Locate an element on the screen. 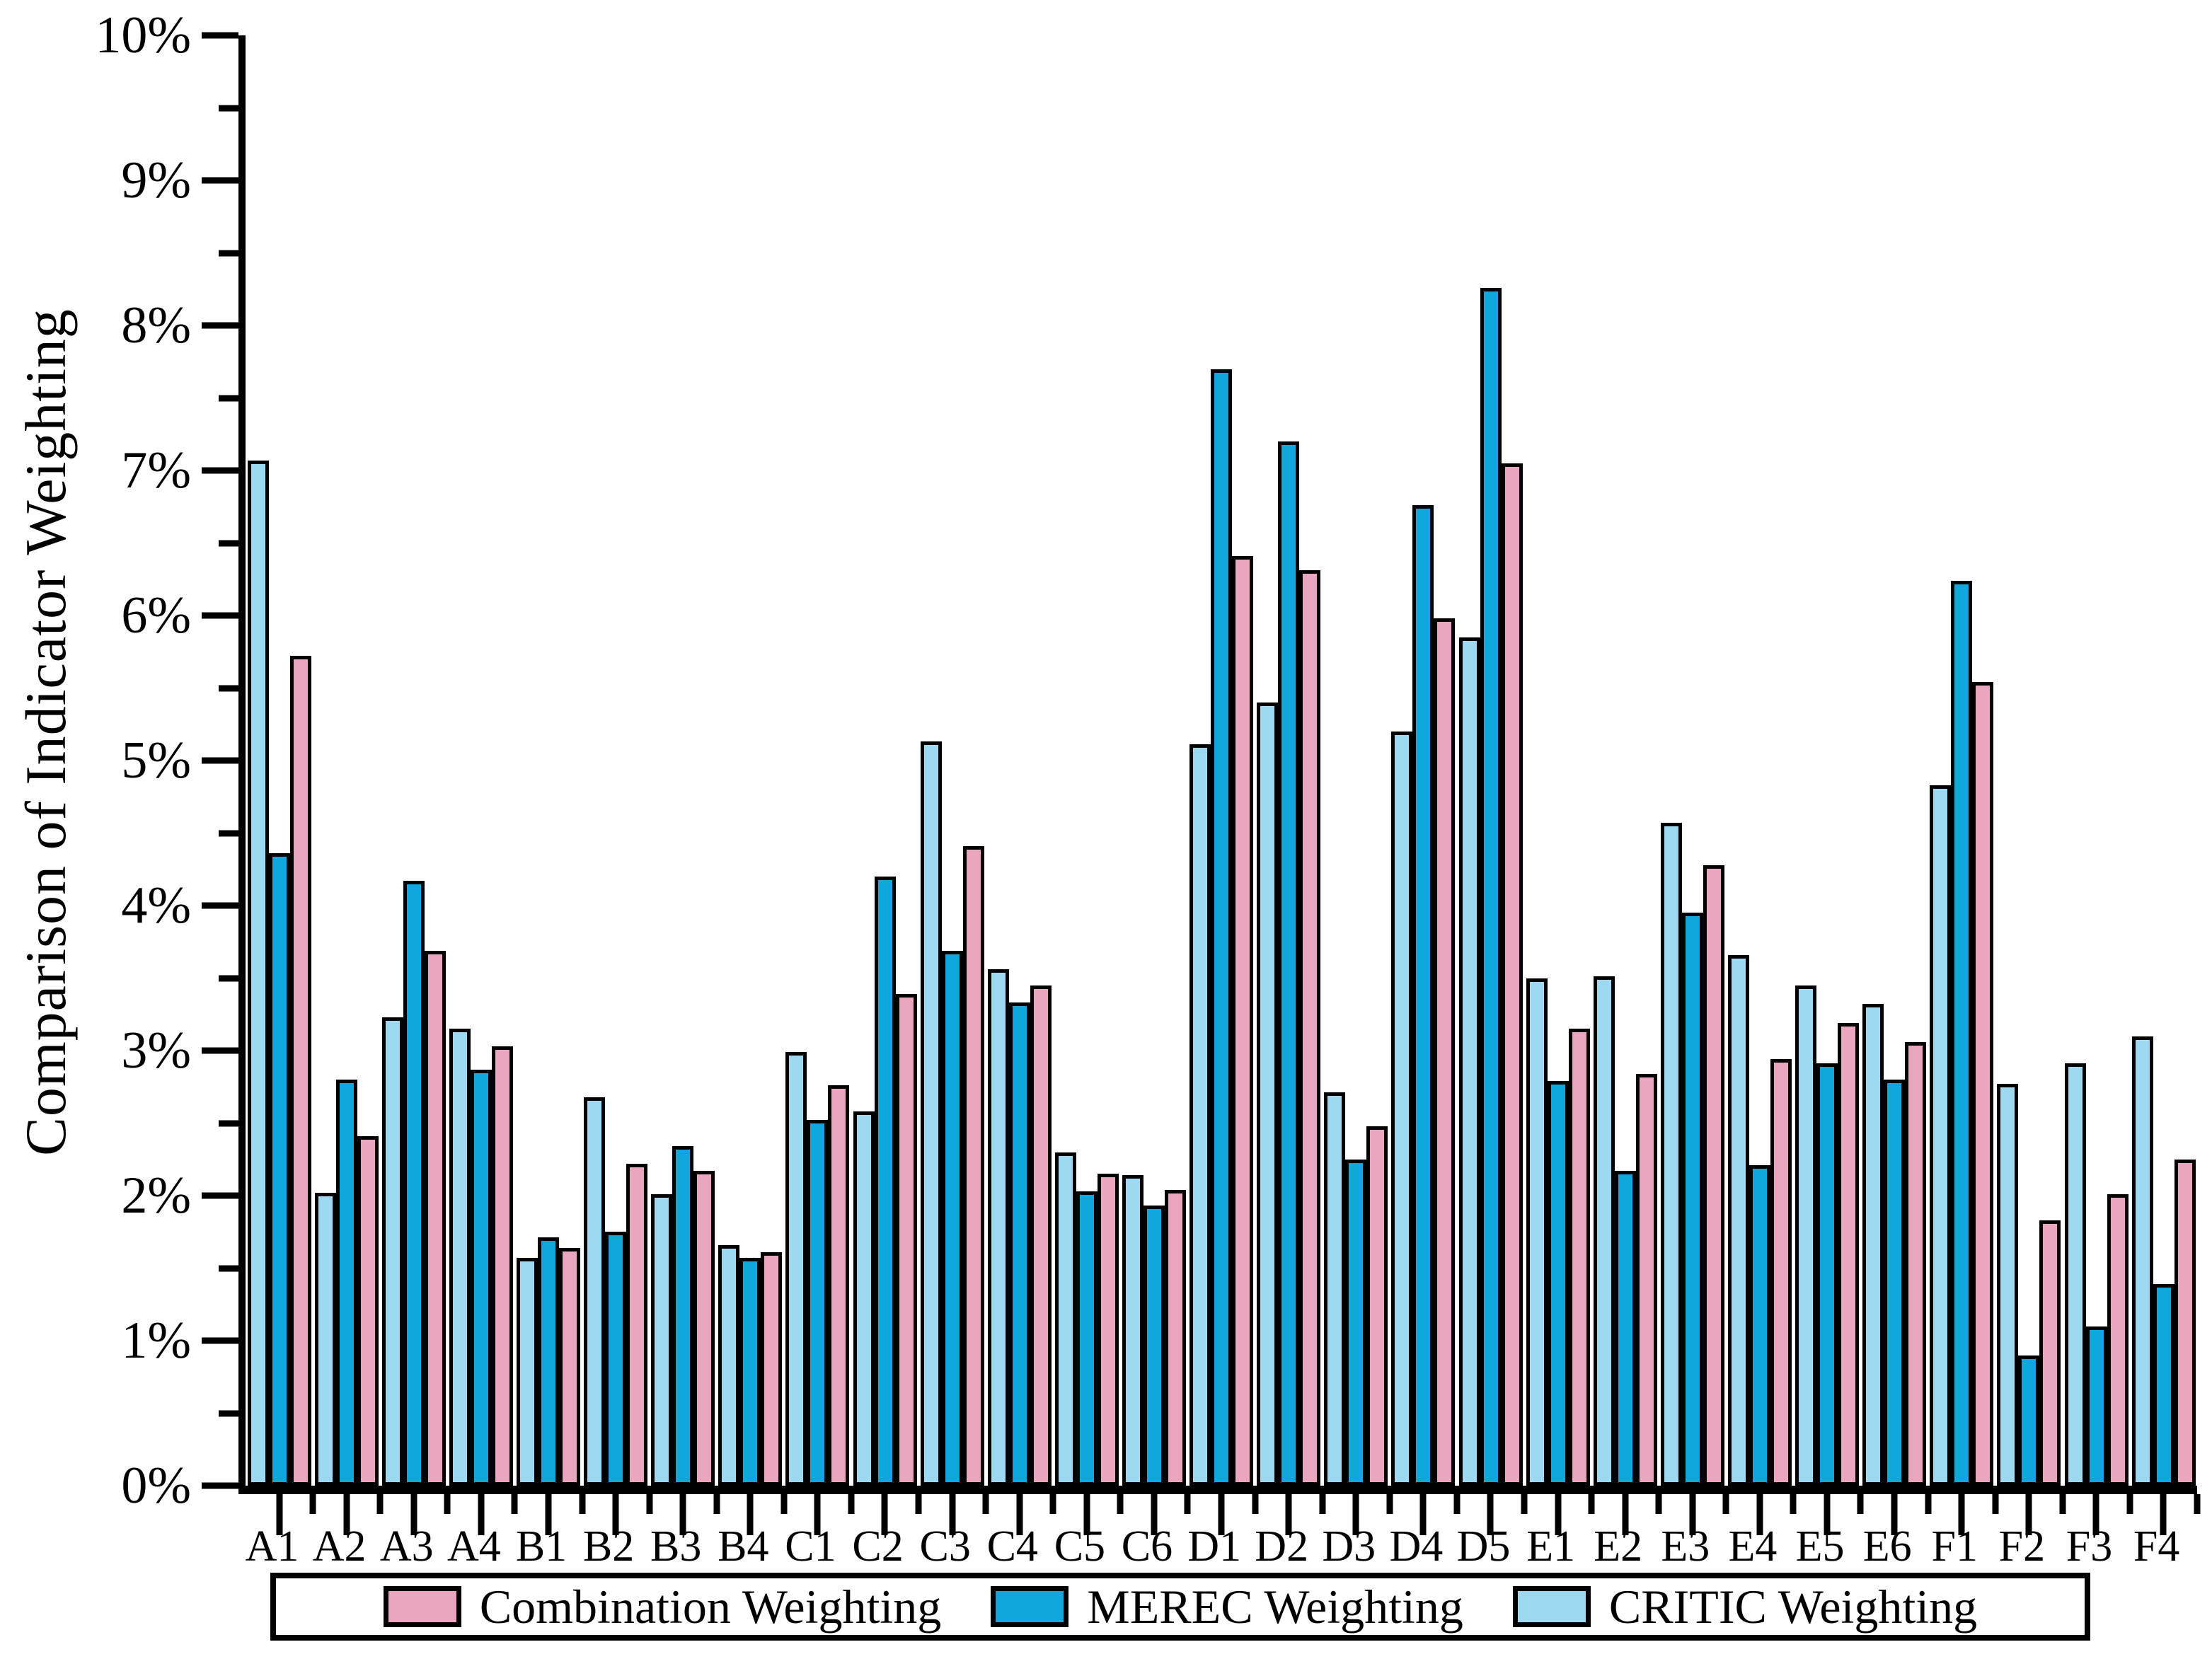  bar-C6-combination is located at coordinates (1175, 1337).